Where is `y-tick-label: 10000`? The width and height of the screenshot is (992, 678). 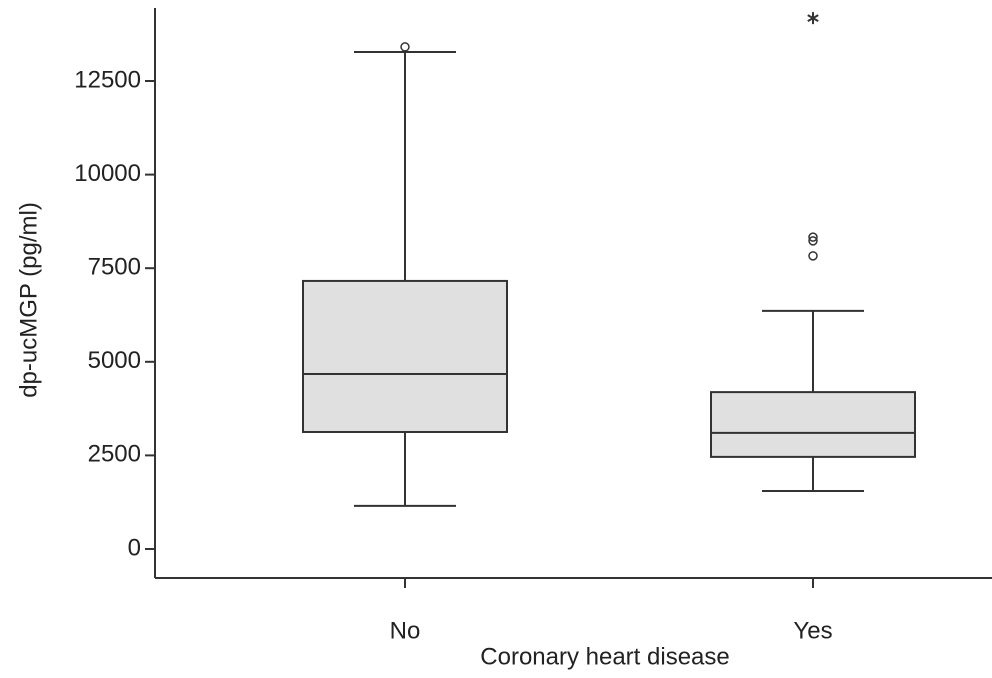 y-tick-label: 10000 is located at coordinates (107, 173).